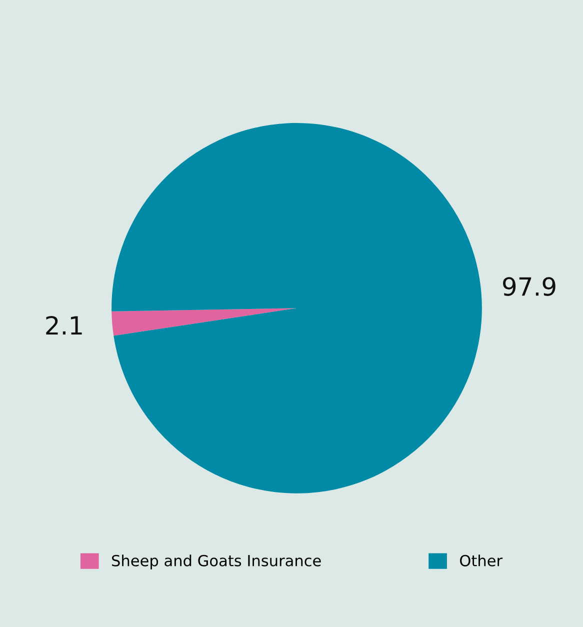 This screenshot has width=583, height=627. I want to click on pie-slice, so click(204, 322).